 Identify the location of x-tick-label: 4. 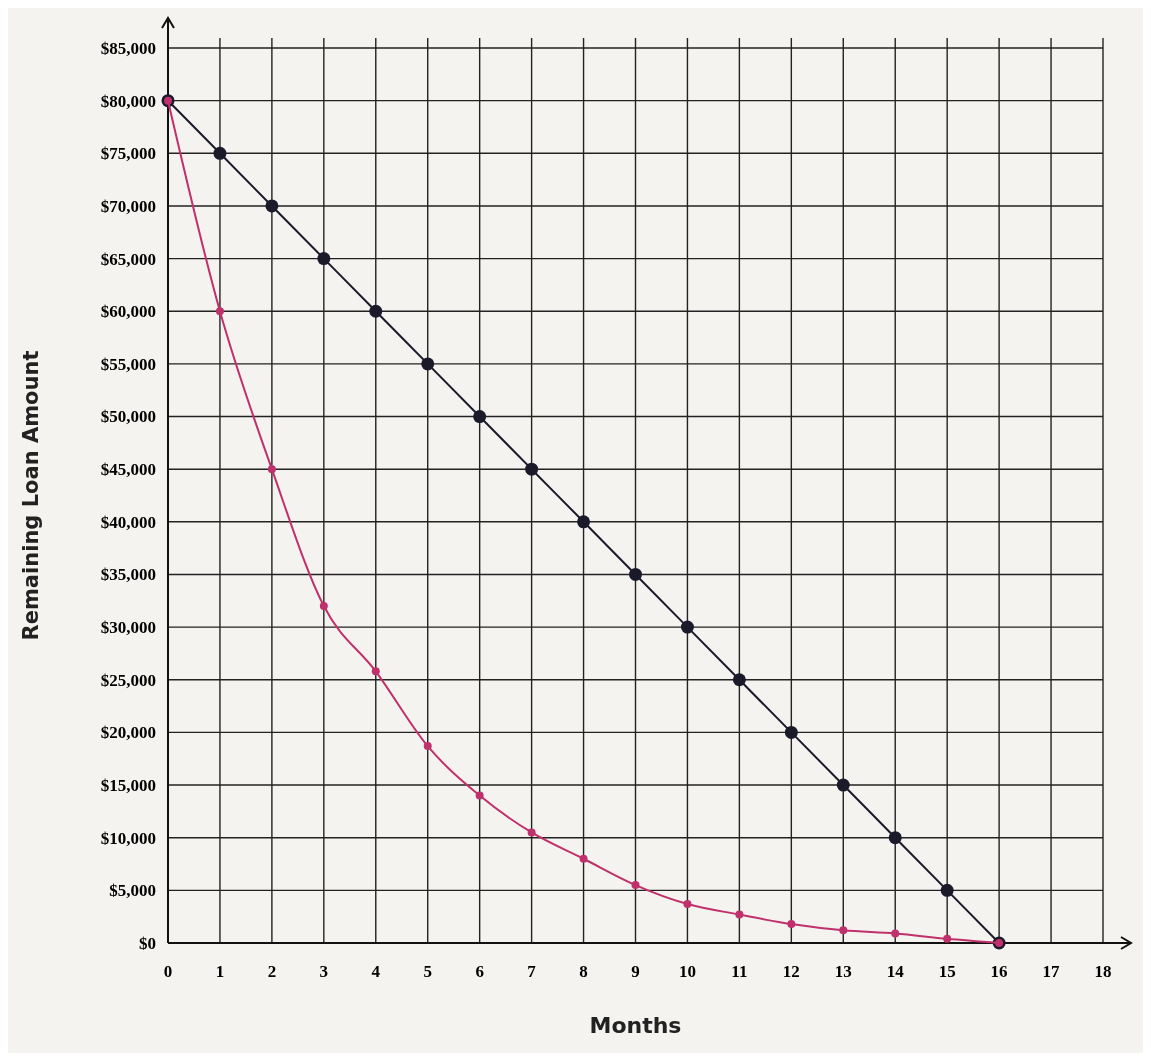
(376, 971).